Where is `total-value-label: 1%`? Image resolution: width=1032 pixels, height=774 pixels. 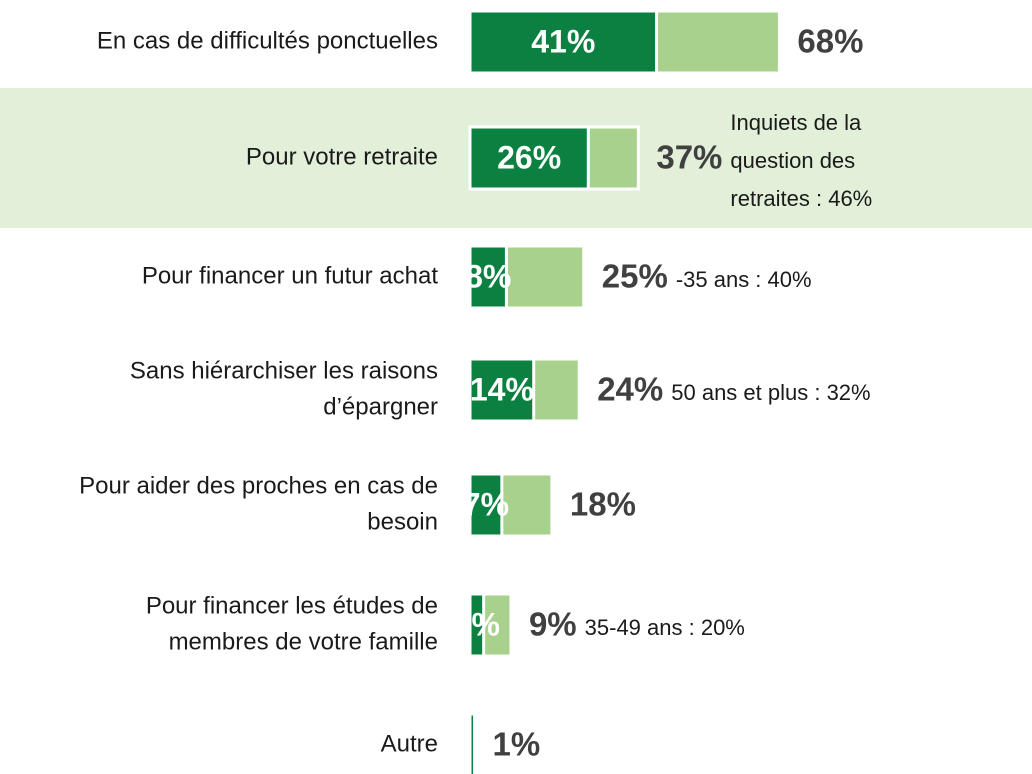 total-value-label: 1% is located at coordinates (517, 744).